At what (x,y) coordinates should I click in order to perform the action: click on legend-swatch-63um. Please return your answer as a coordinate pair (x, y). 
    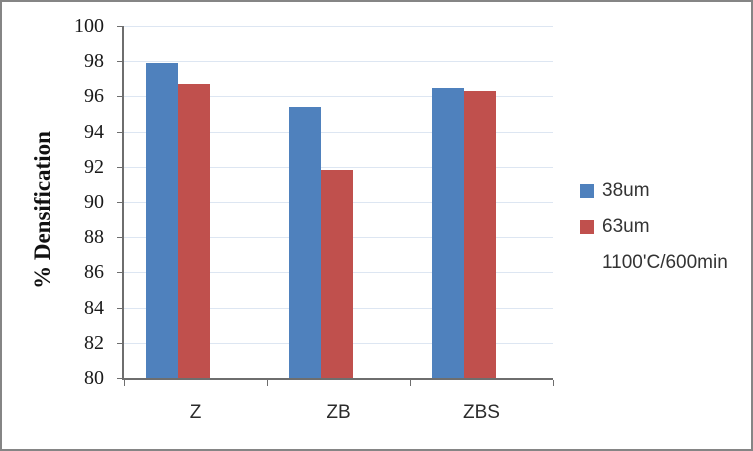
    Looking at the image, I should click on (587, 227).